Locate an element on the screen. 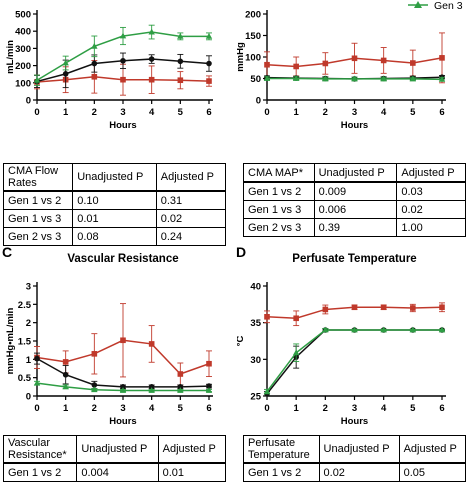 The height and width of the screenshot is (482, 474). table-row: Gen 1 vs 3 0.01 0.02 is located at coordinates (114, 218).